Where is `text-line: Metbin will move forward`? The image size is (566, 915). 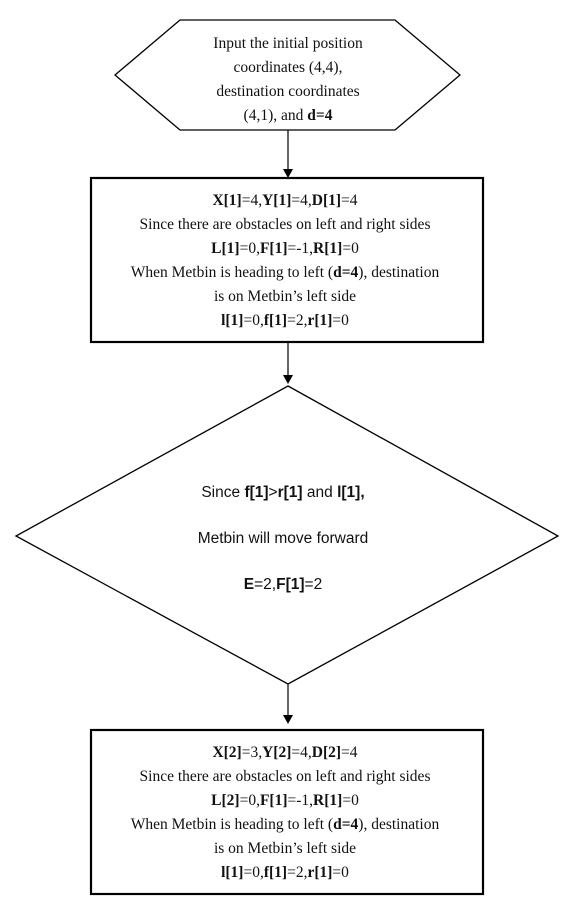 text-line: Metbin will move forward is located at coordinates (283, 538).